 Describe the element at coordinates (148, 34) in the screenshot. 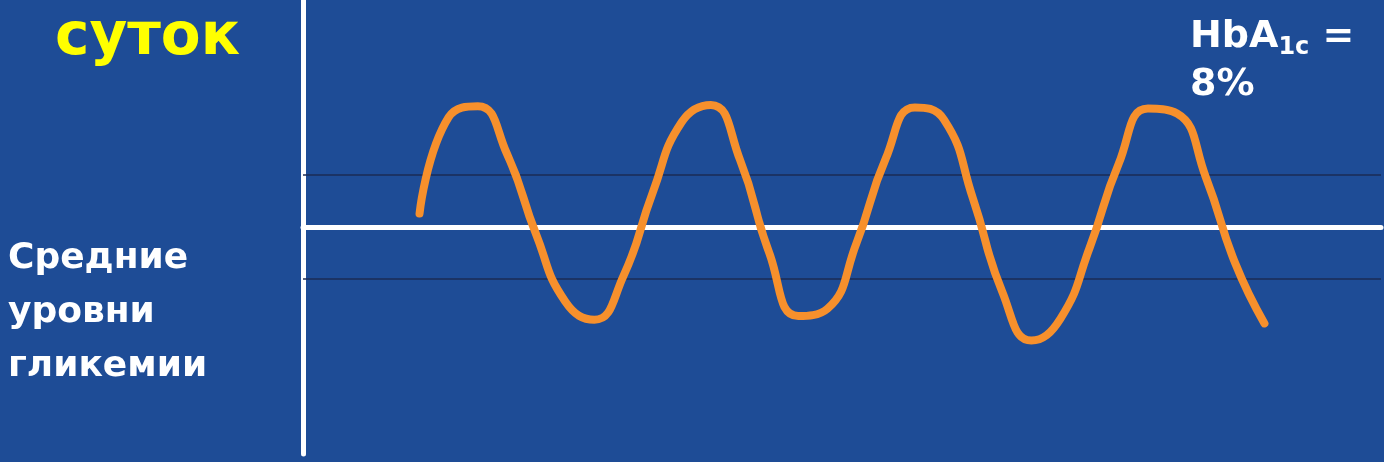

I see `chart-title: суток` at that location.